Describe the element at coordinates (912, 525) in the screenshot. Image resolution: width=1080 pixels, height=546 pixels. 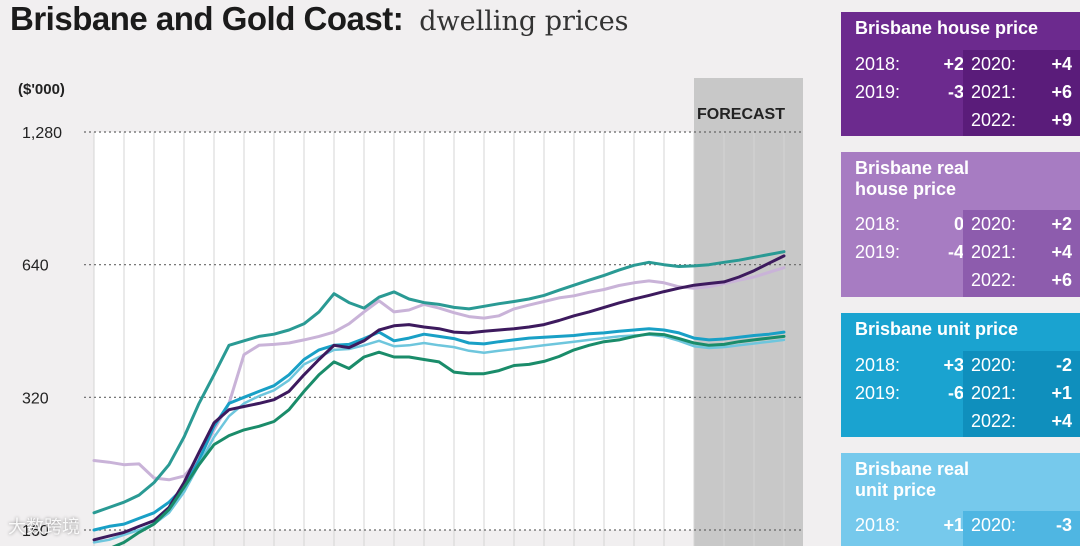
I see `panel-row: 2018: +1` at that location.